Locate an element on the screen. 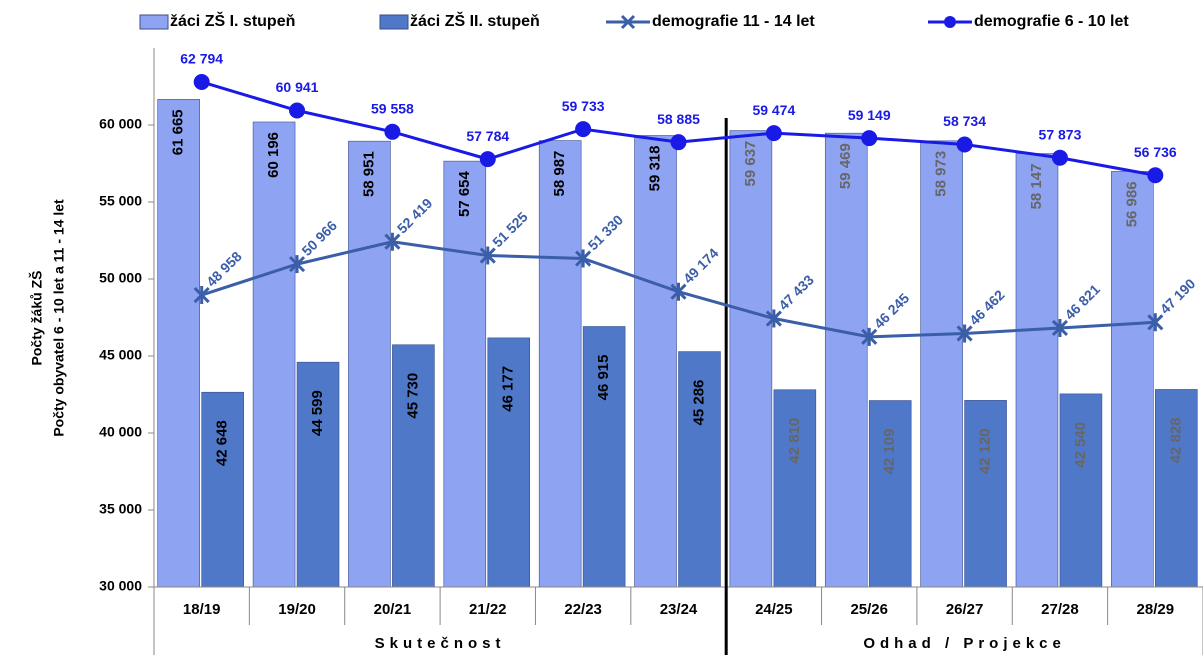  bar-value-label: 58 147 is located at coordinates (1036, 187).